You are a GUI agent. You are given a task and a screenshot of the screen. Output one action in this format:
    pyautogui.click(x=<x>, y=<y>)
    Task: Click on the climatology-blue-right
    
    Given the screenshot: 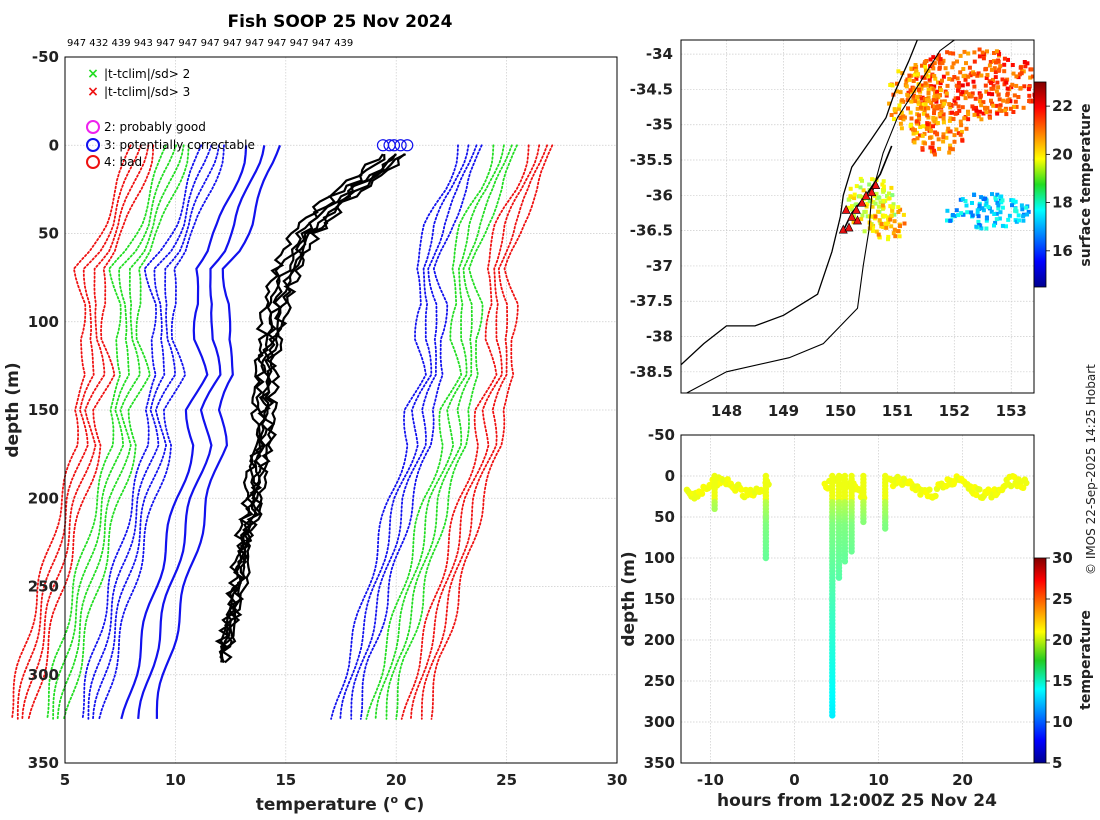 What is the action you would take?
    pyautogui.click(x=394, y=432)
    